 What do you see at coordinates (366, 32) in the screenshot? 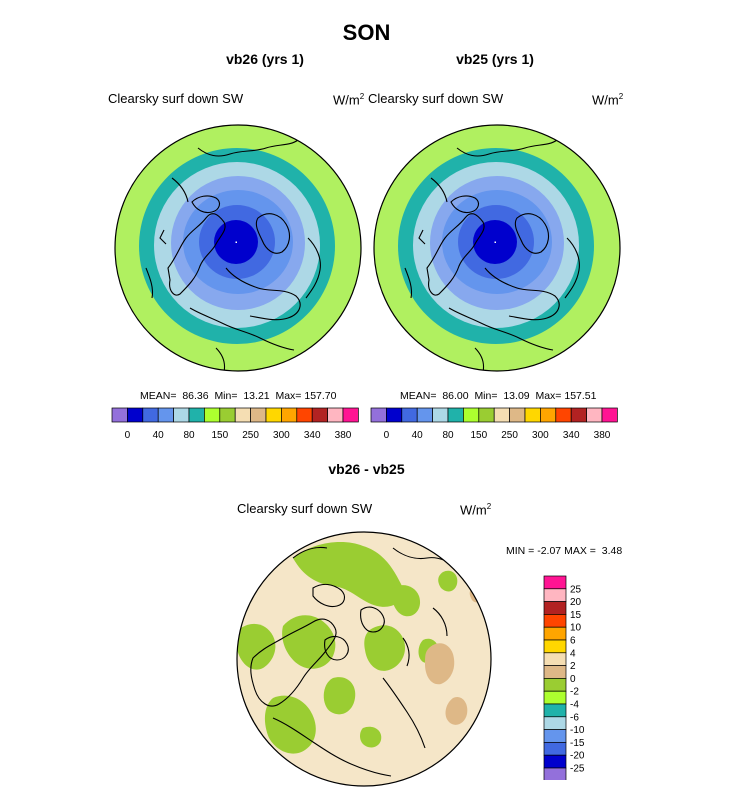
I see `season-title: SON` at bounding box center [366, 32].